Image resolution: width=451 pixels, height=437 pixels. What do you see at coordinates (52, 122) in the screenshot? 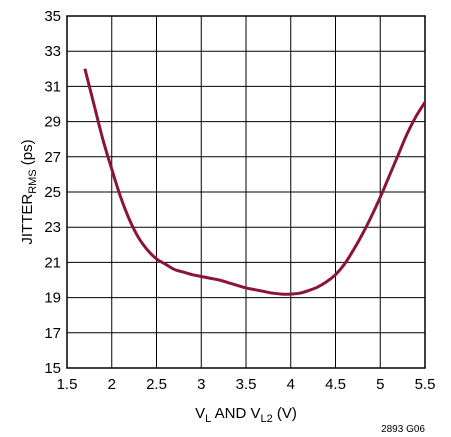
I see `y-tick-label: 29` at bounding box center [52, 122].